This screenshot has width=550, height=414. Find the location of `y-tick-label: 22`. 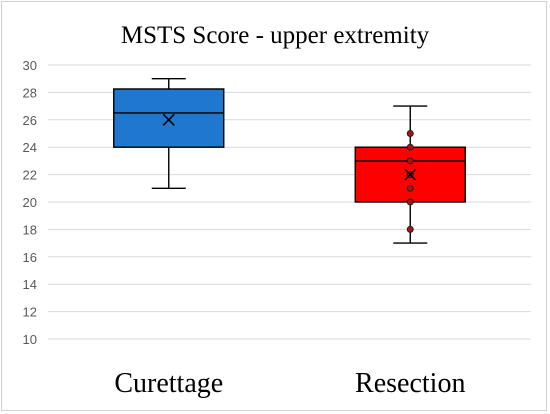

y-tick-label: 22 is located at coordinates (30, 175).